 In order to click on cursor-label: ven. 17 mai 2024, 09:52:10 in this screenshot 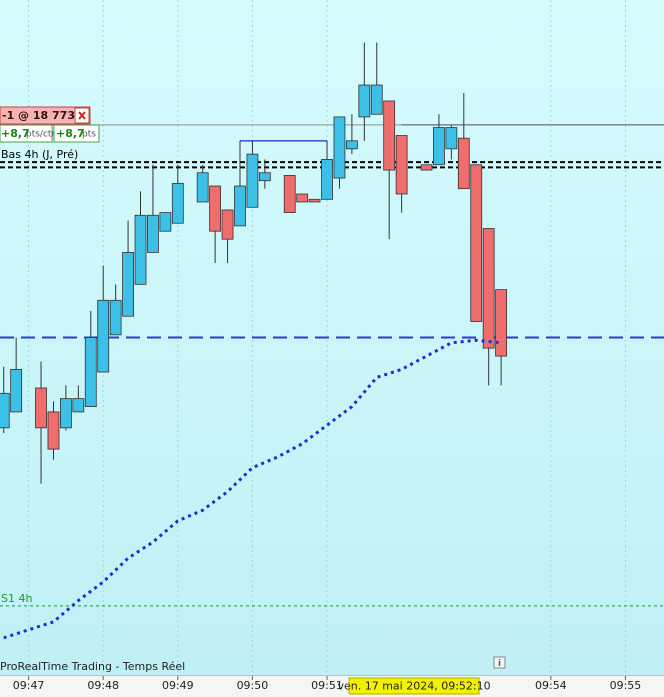, I will do `click(413, 686)`.